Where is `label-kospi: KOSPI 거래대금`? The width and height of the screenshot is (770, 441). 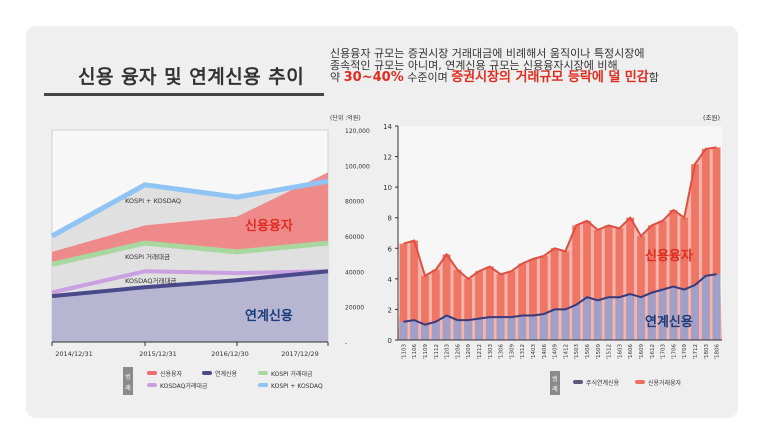
label-kospi: KOSPI 거래대금 is located at coordinates (147, 256).